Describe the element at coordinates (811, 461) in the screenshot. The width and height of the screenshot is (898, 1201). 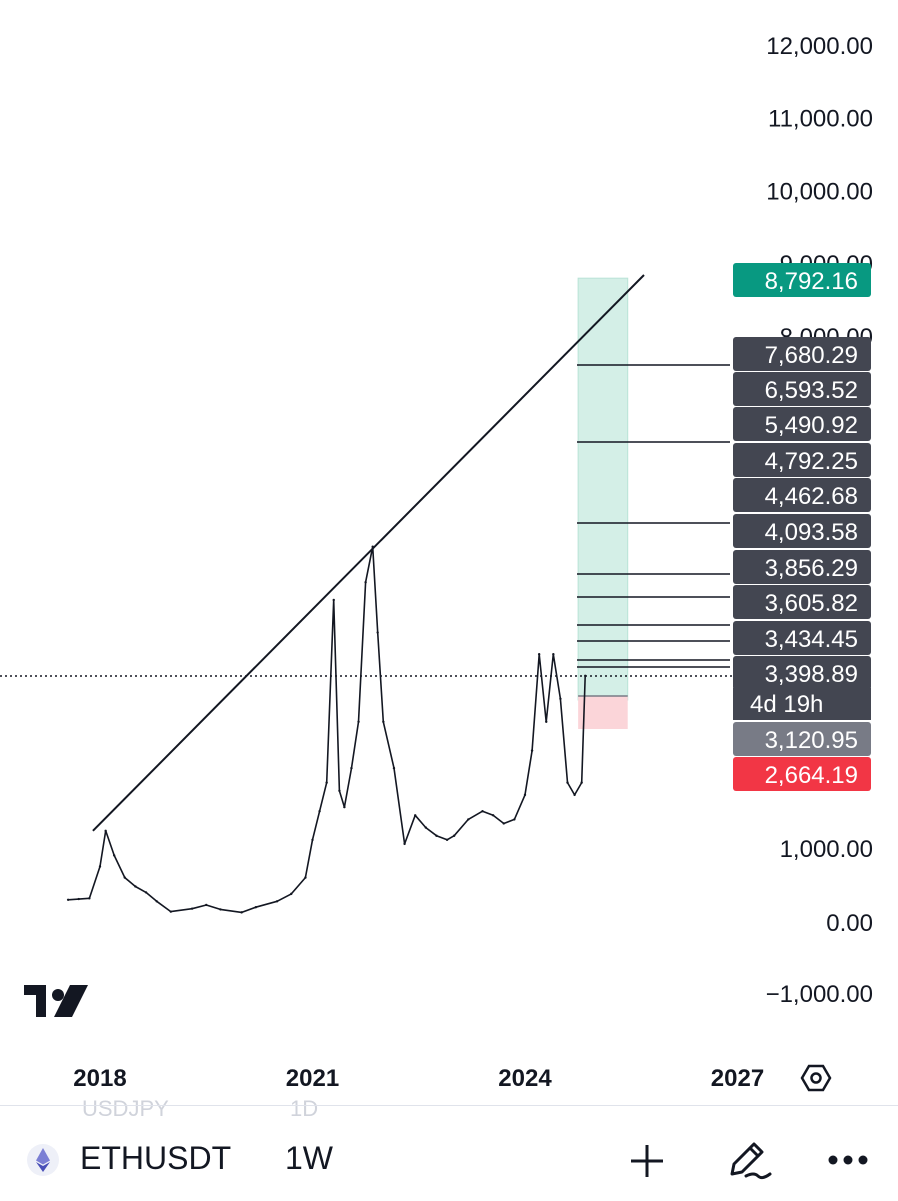
I see `price-tag-label: 4,792.25` at that location.